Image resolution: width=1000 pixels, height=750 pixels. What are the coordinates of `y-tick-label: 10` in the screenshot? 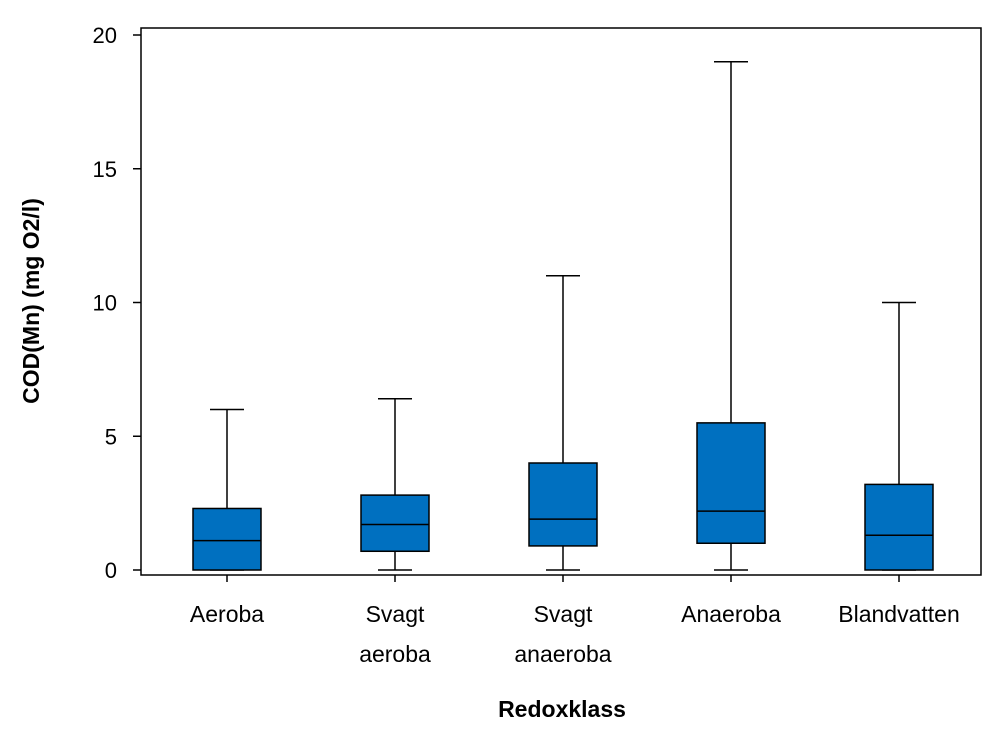 It's located at (105, 303).